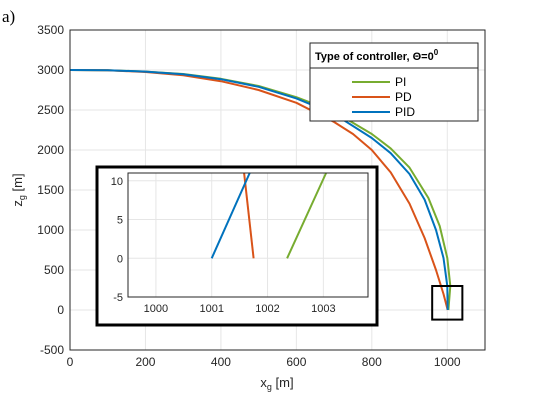 The height and width of the screenshot is (403, 536). What do you see at coordinates (54, 270) in the screenshot?
I see `y-tick-label: 500` at bounding box center [54, 270].